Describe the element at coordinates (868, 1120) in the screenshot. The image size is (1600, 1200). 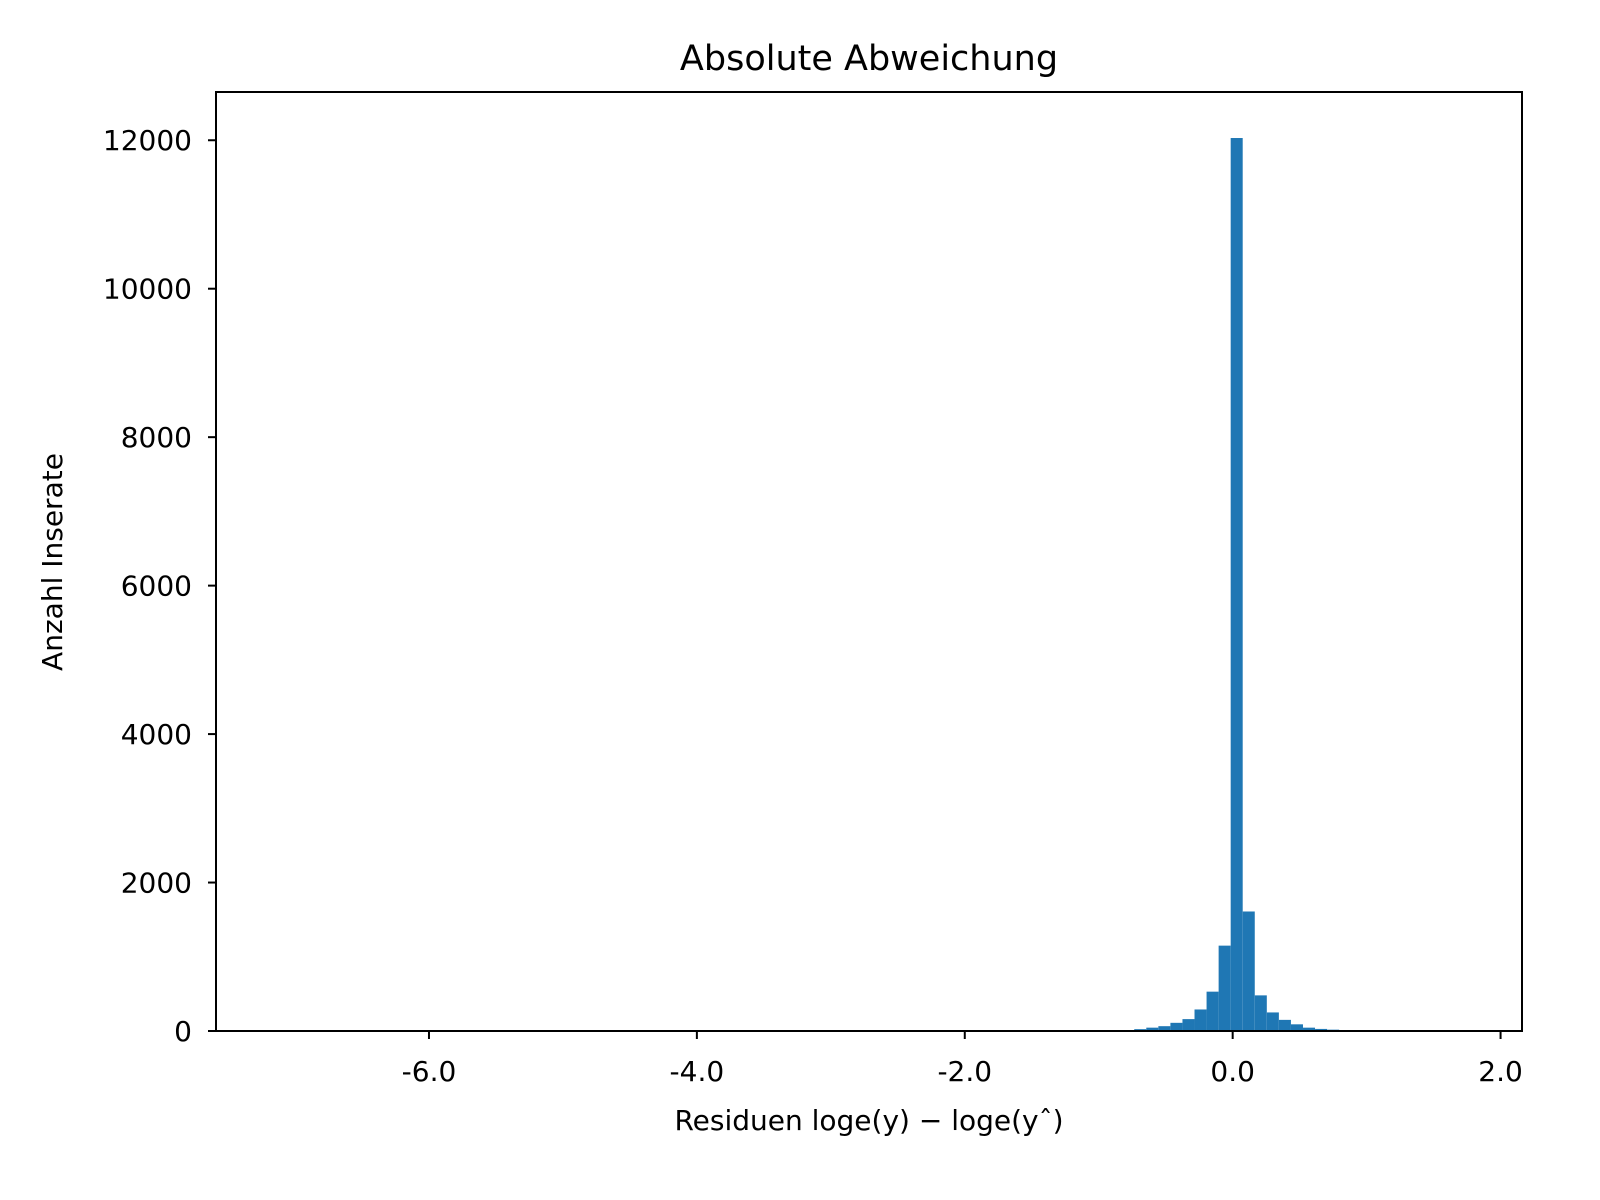
I see `x-axis-label: Residuen loge(y) − loge(yˆ)` at that location.